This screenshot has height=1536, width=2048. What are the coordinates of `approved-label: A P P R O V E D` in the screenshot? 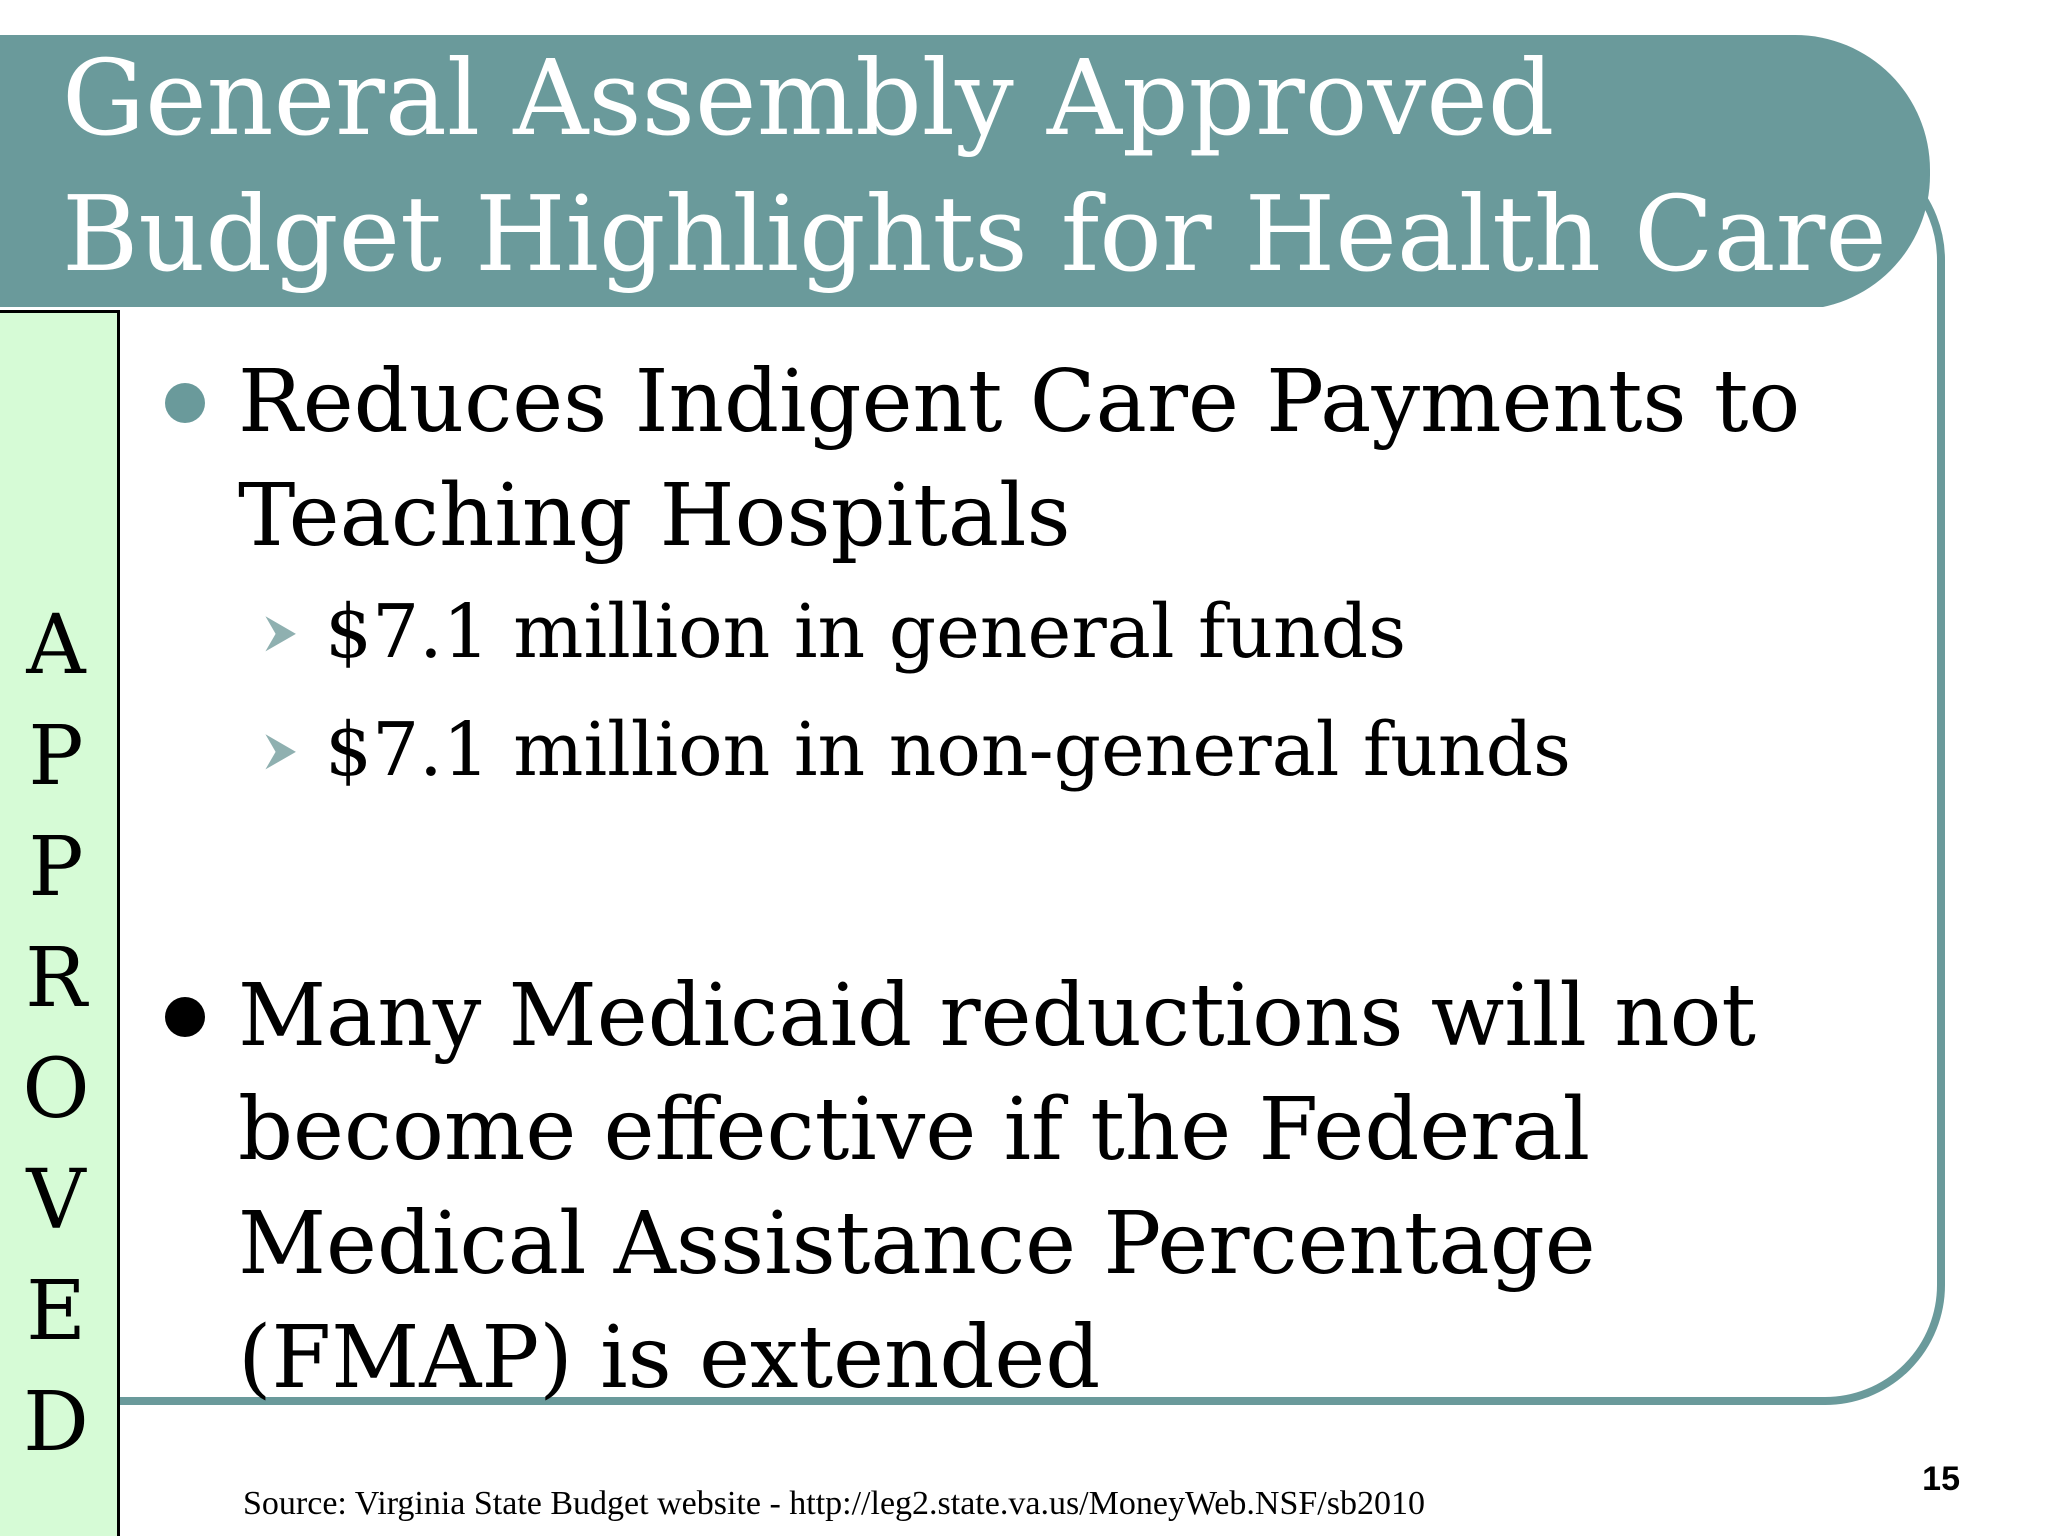 It's located at (56, 1034).